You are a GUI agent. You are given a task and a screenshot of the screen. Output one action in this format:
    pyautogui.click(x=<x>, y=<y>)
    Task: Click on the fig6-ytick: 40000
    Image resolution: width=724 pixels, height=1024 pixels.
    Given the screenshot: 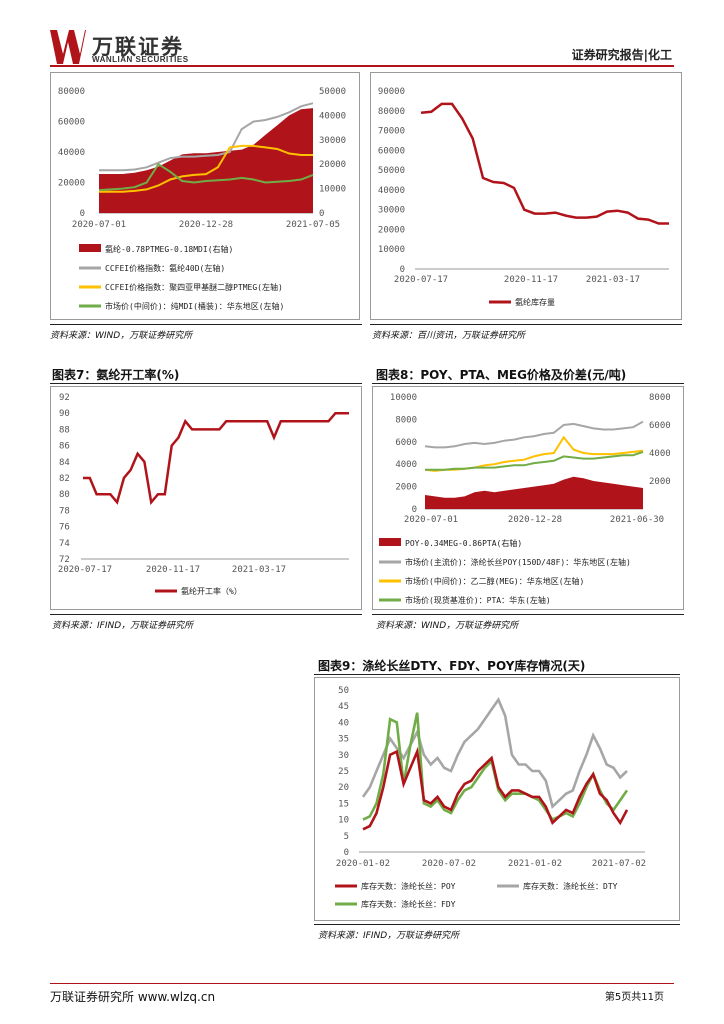 What is the action you would take?
    pyautogui.click(x=391, y=191)
    